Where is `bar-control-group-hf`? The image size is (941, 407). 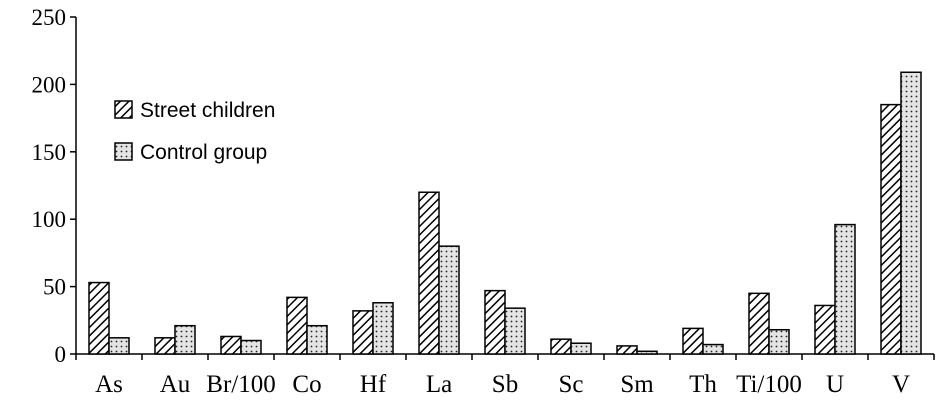
bar-control-group-hf is located at coordinates (383, 328).